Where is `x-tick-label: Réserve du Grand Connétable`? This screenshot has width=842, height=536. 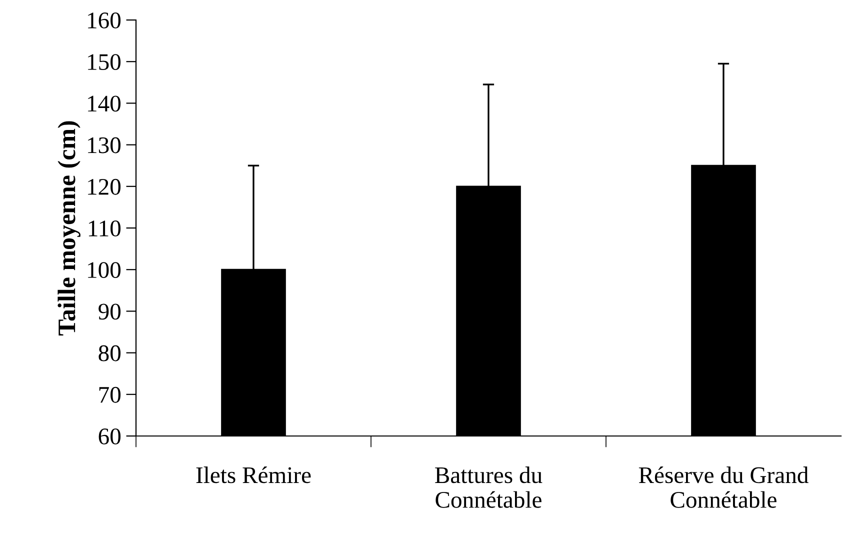
x-tick-label: Réserve du Grand Connétable is located at coordinates (723, 487).